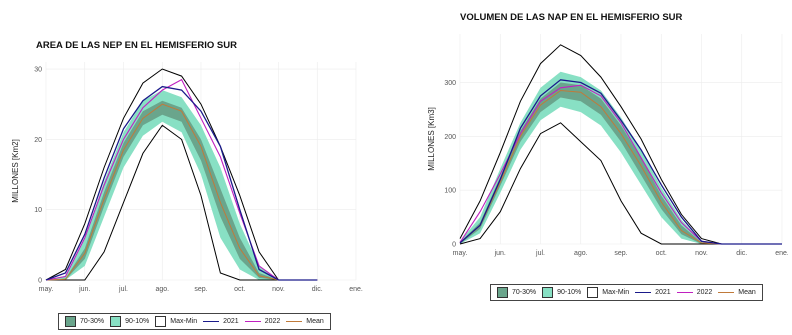  What do you see at coordinates (200, 289) in the screenshot?
I see `area-x-tick-label: sep.` at bounding box center [200, 289].